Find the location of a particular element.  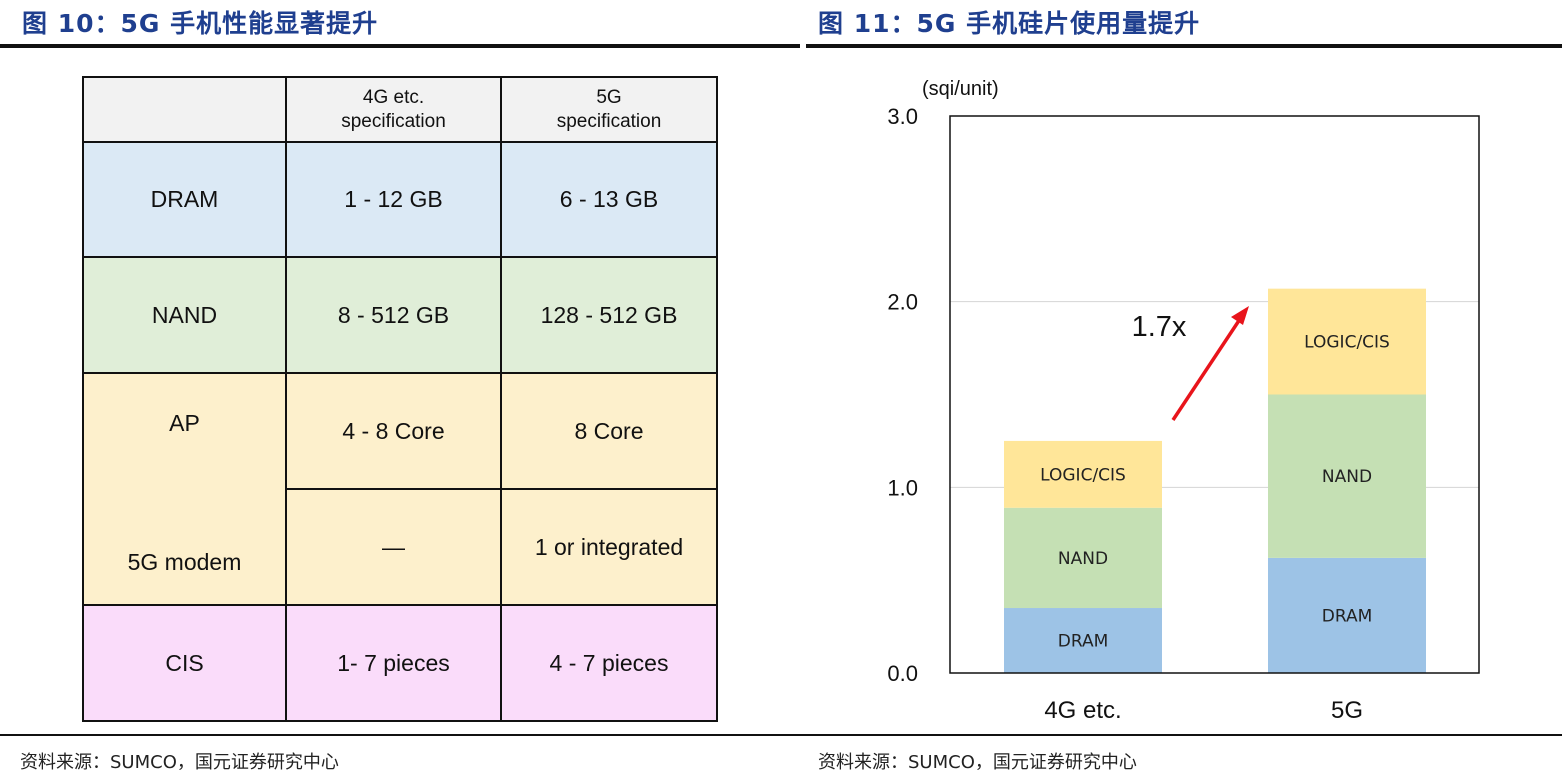

y-tick-label: 1.0 is located at coordinates (902, 487).